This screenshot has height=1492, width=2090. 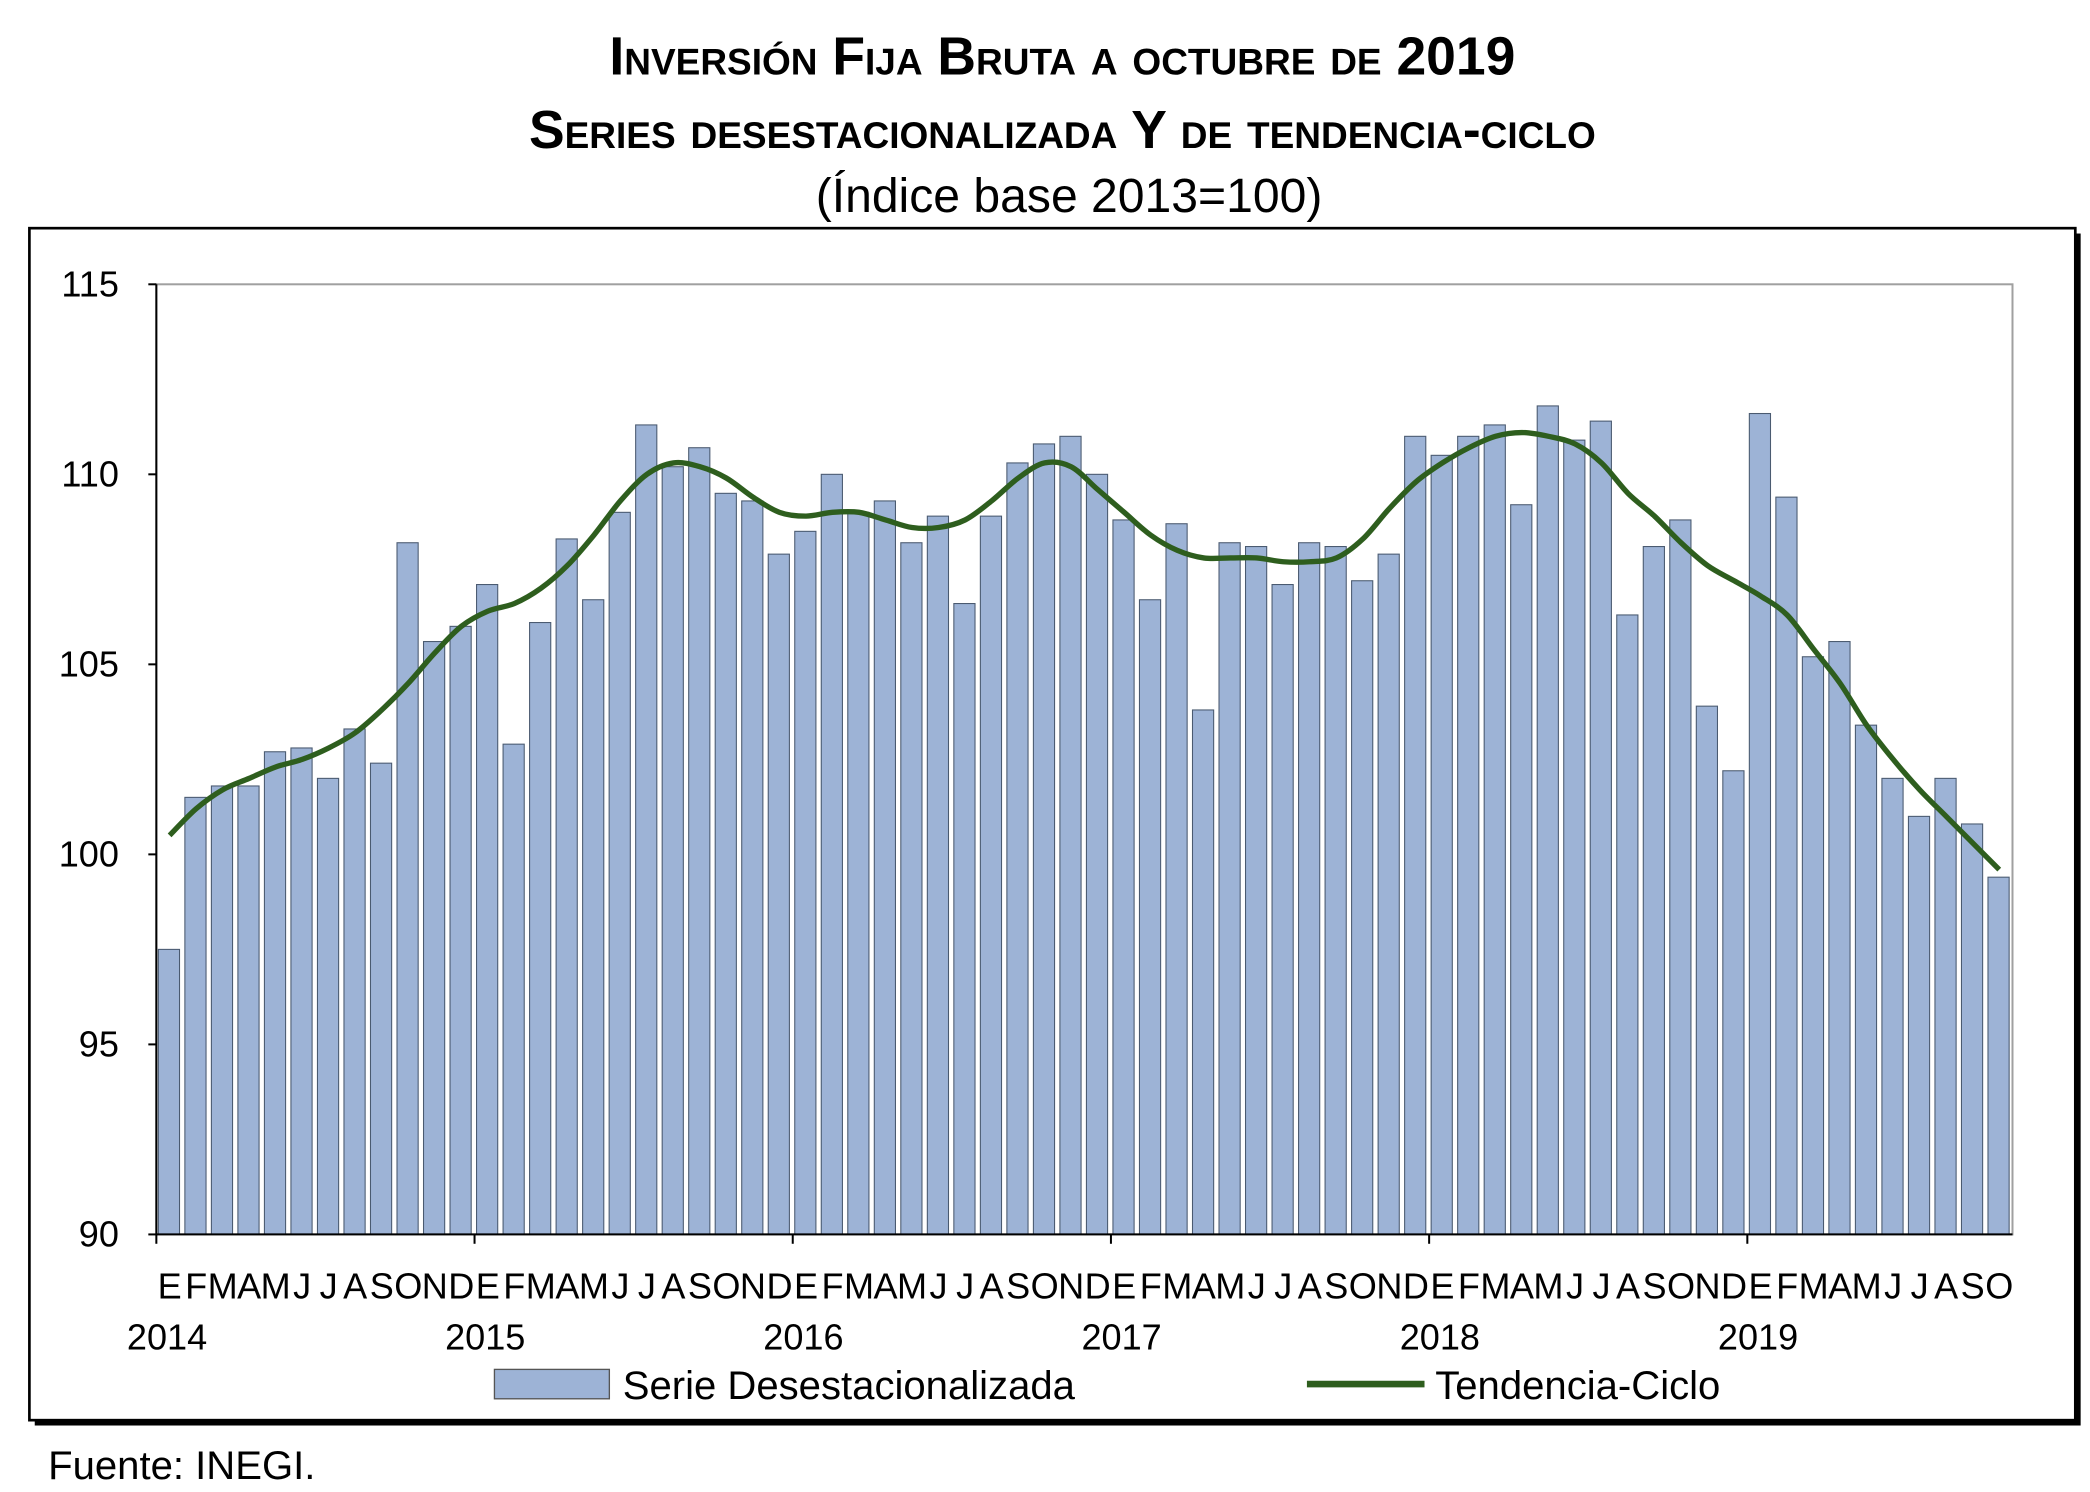 What do you see at coordinates (99, 1233) in the screenshot?
I see `y-tick-label: 90` at bounding box center [99, 1233].